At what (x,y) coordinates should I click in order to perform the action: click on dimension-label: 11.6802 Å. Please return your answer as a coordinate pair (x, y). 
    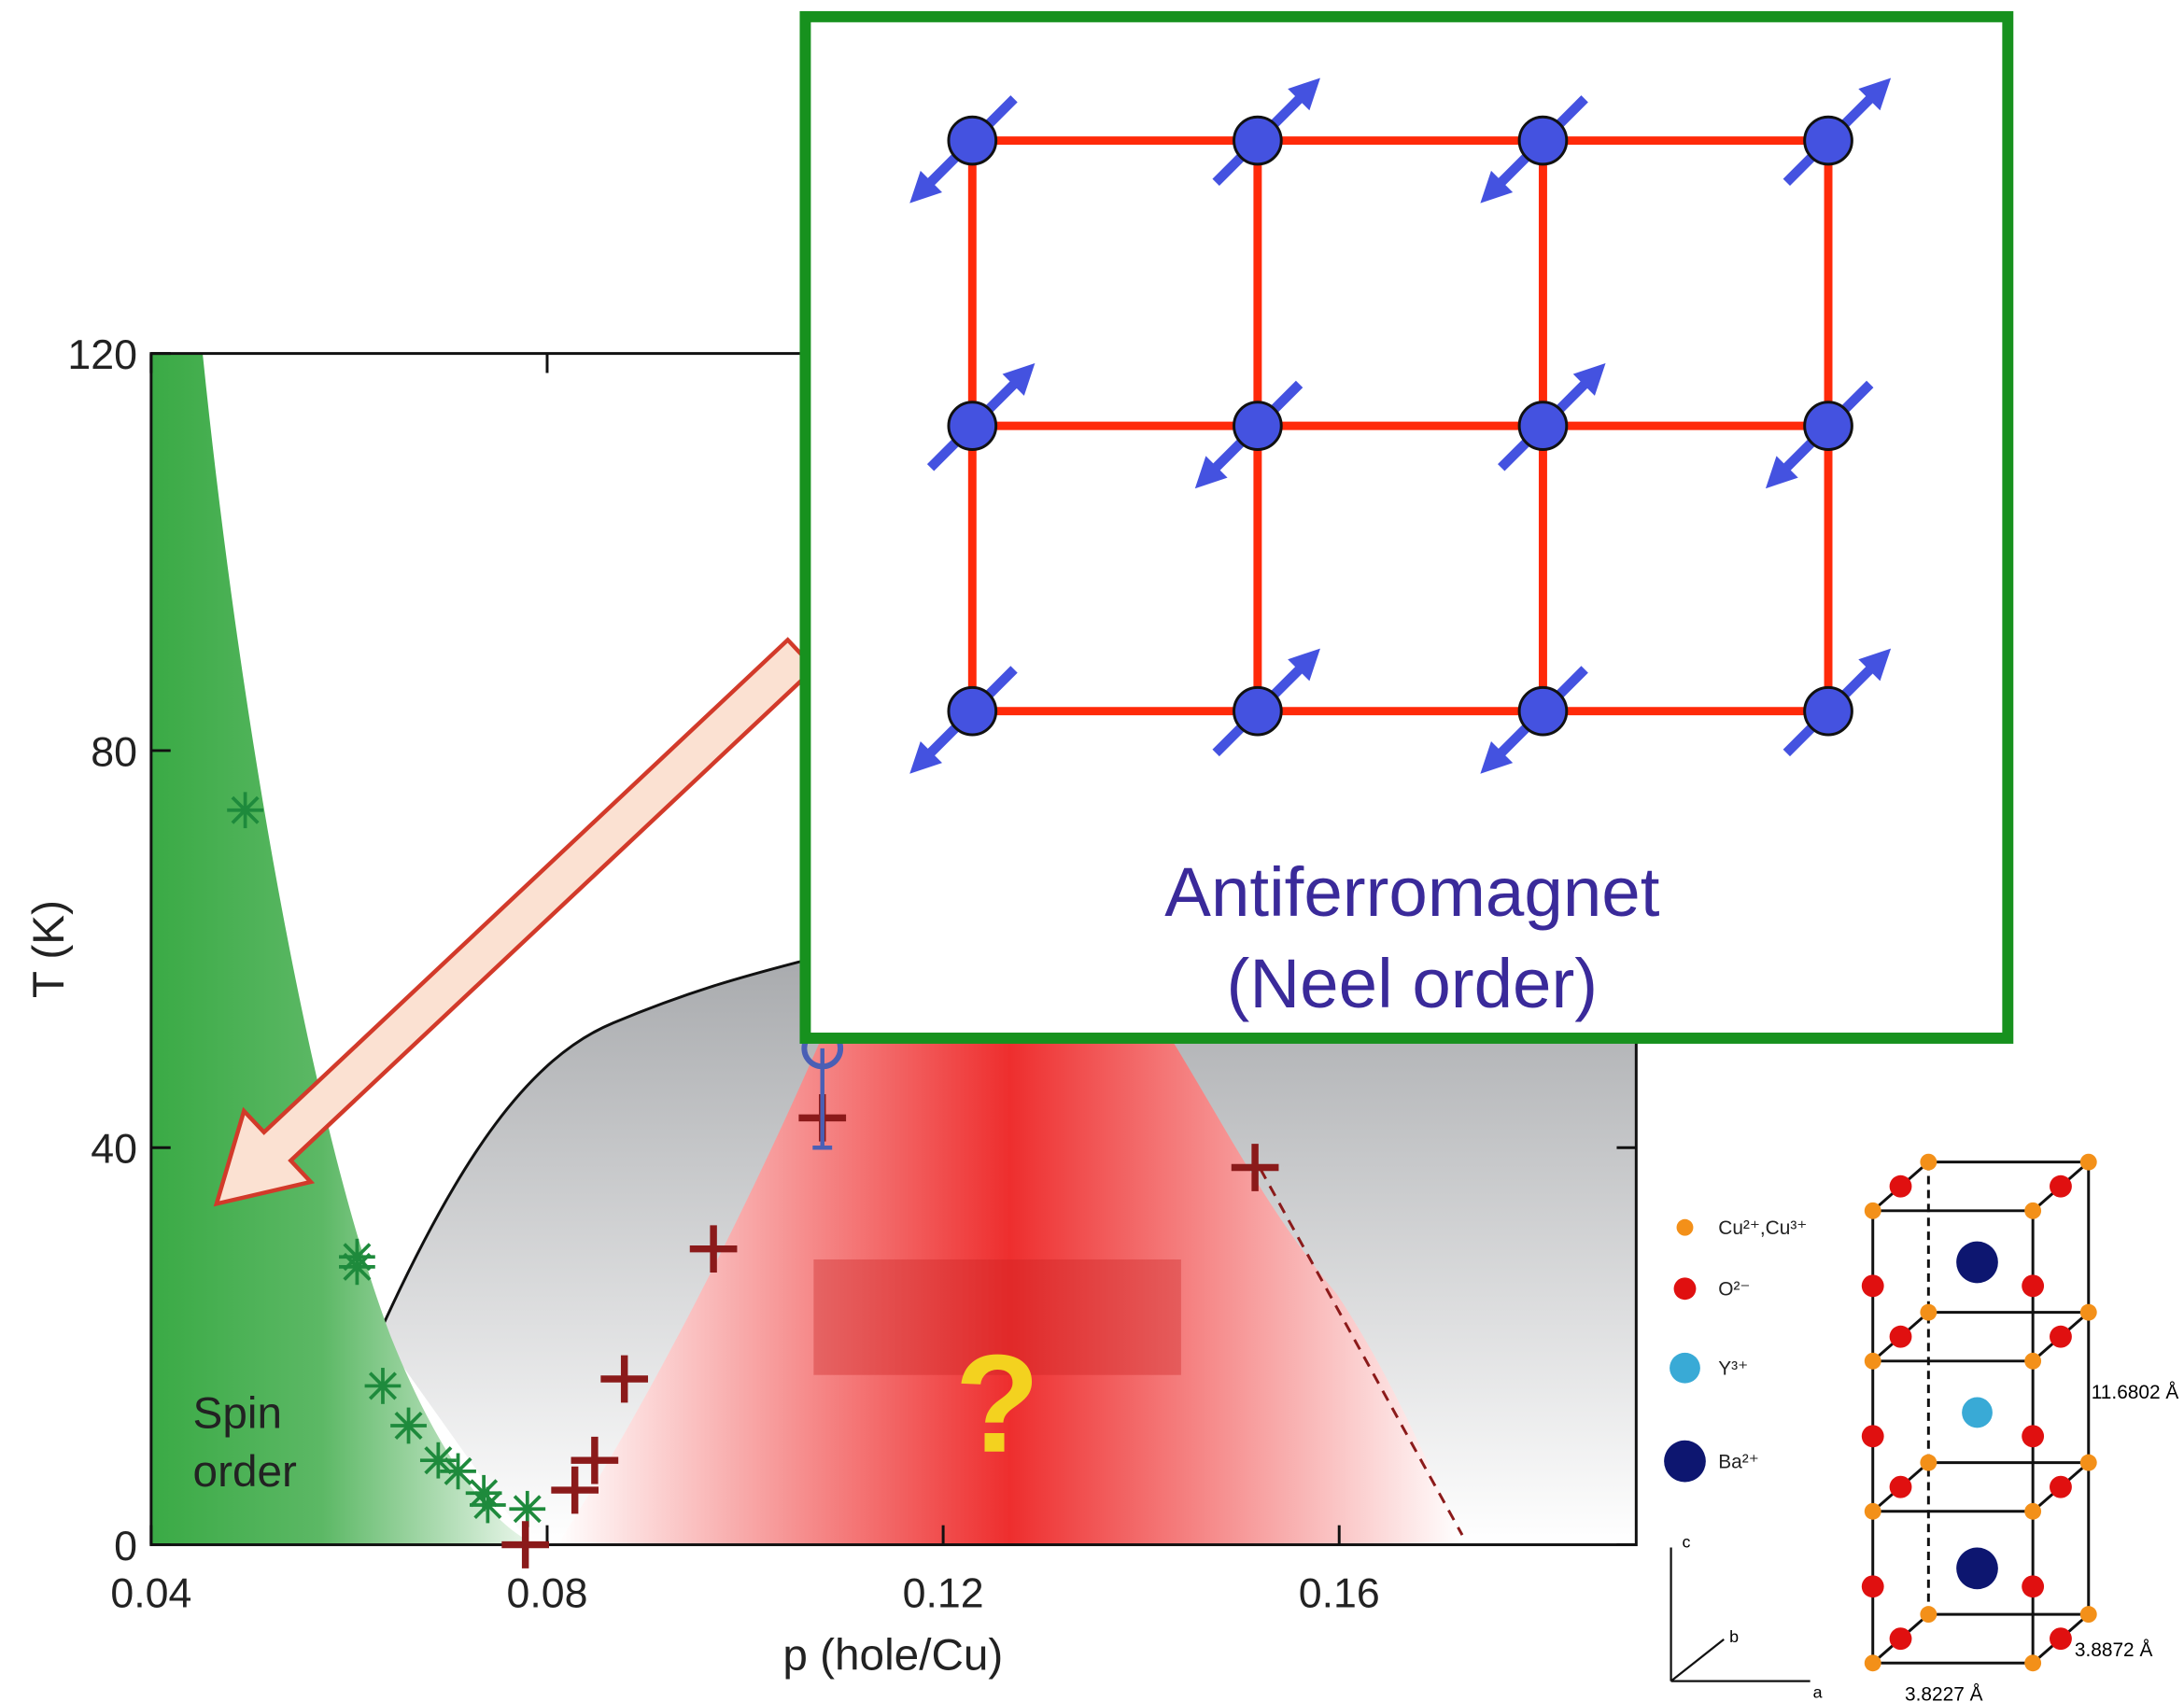
    Looking at the image, I should click on (2135, 1392).